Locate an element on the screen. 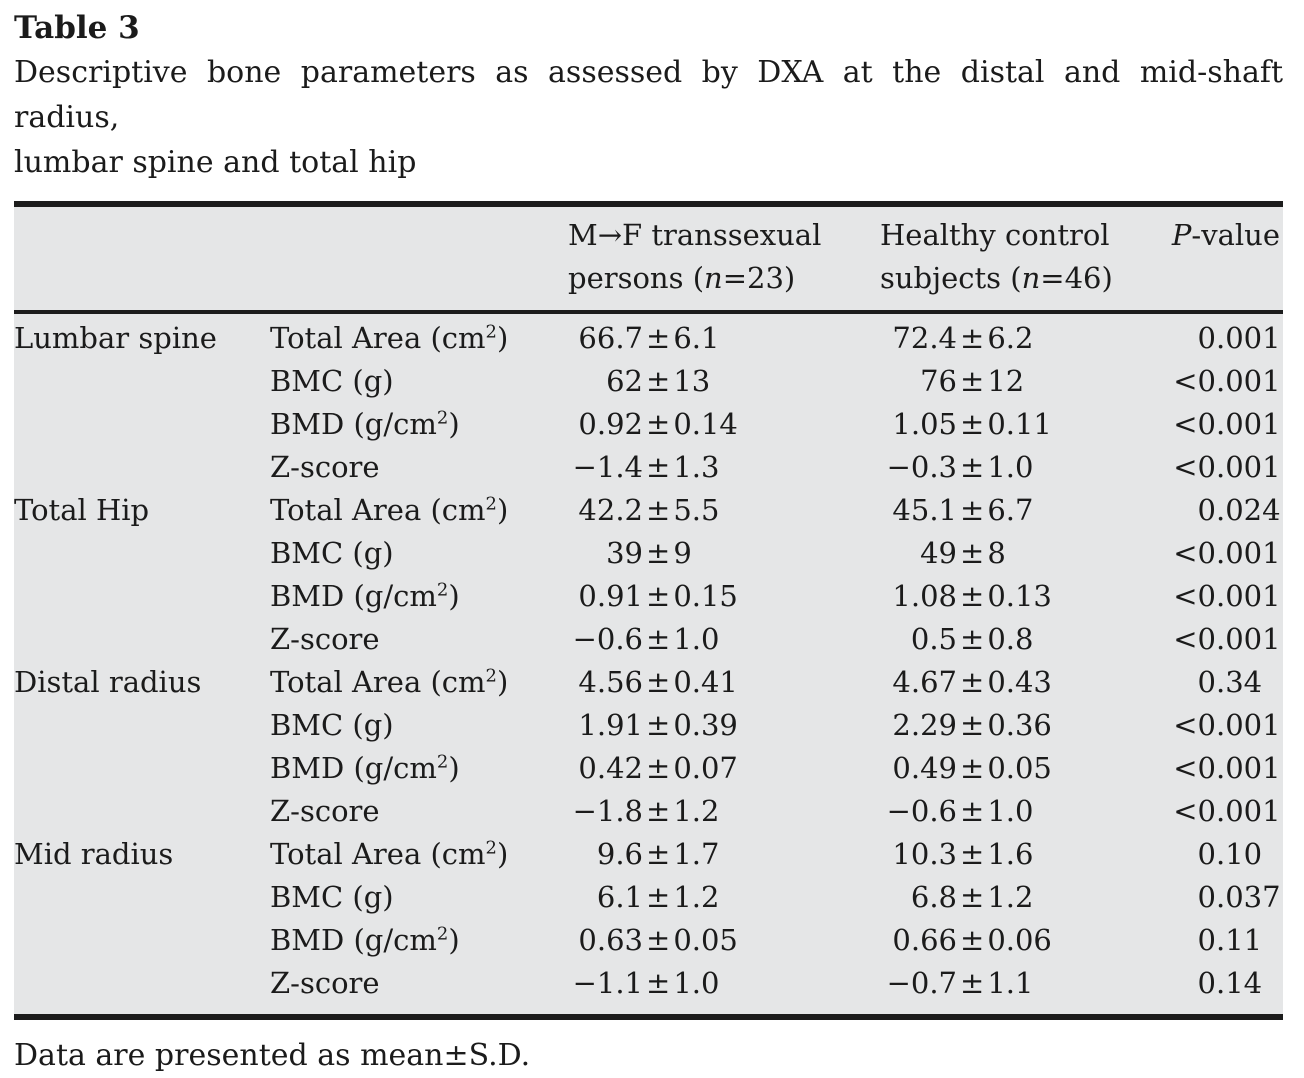  mf-mean: 0.42 is located at coordinates (610, 768).